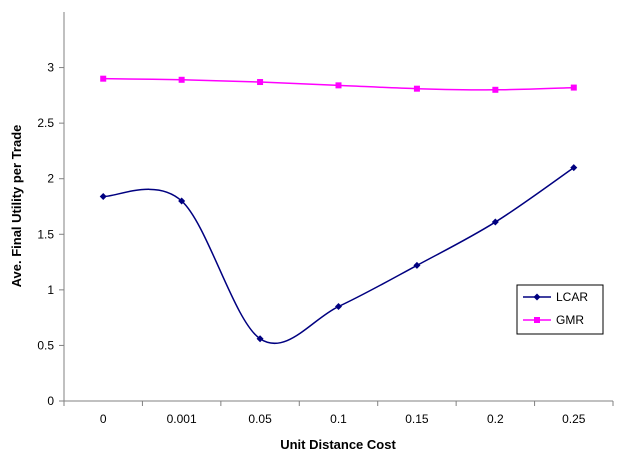 The height and width of the screenshot is (456, 621). What do you see at coordinates (417, 419) in the screenshot?
I see `x-tick-label: 0.15` at bounding box center [417, 419].